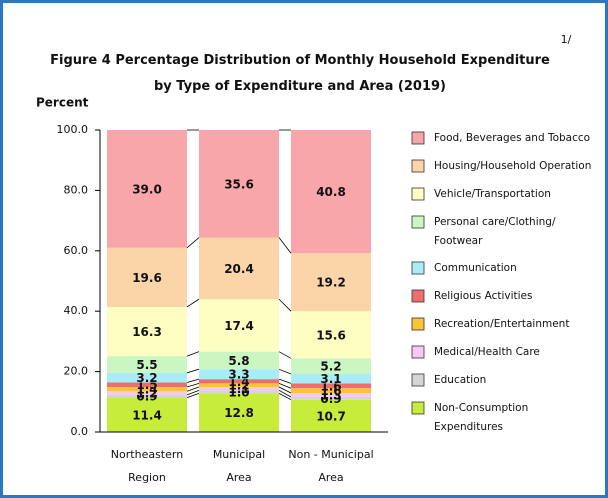  I want to click on data-label: 3.3, so click(238, 375).